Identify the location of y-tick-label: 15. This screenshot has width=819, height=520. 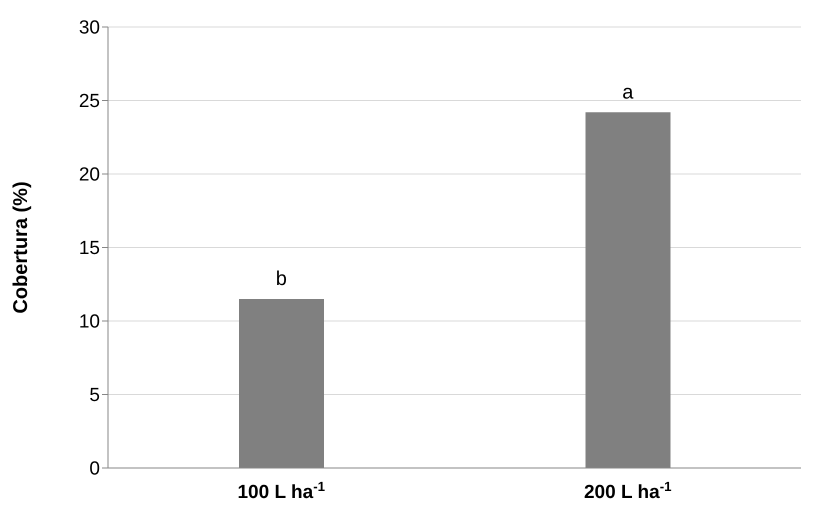
(89, 249).